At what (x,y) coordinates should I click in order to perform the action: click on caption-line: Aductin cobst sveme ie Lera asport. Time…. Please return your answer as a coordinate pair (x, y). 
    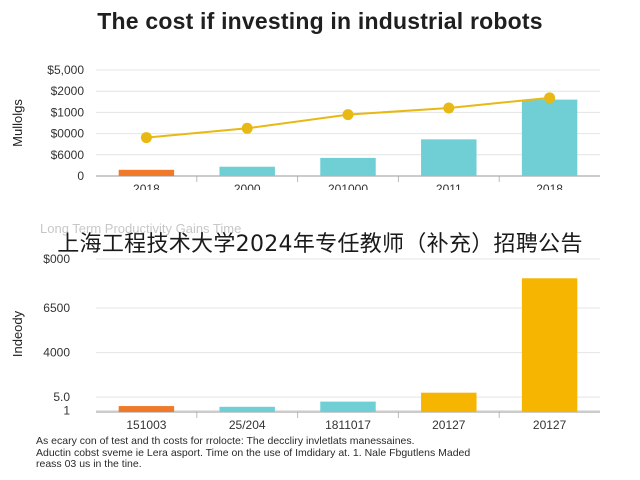
    Looking at the image, I should click on (253, 453).